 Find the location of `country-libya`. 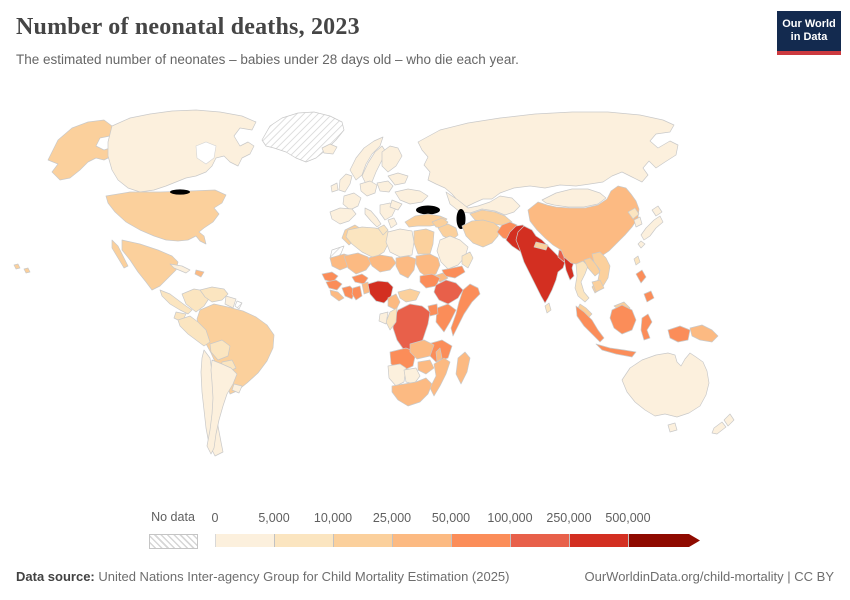

country-libya is located at coordinates (400, 243).